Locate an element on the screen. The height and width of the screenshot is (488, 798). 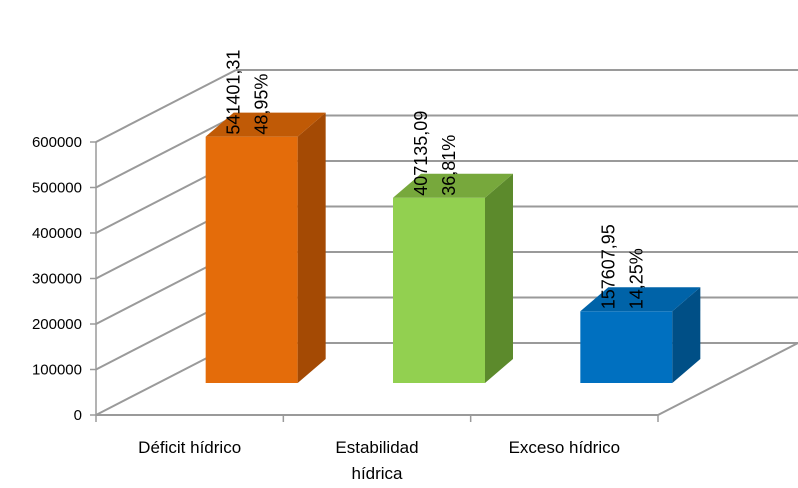
data-label: 541401,31 48,95% is located at coordinates (248, 92).